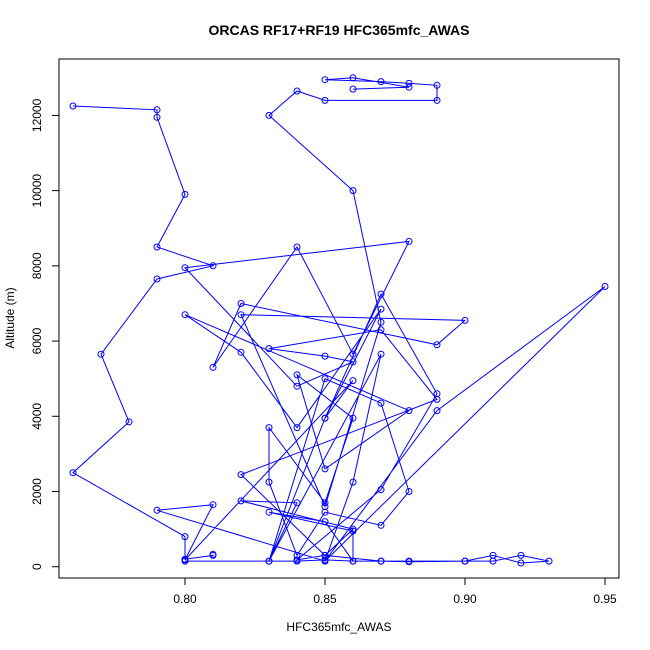  What do you see at coordinates (10, 317) in the screenshot?
I see `y-axis-label: Altitude (m)` at bounding box center [10, 317].